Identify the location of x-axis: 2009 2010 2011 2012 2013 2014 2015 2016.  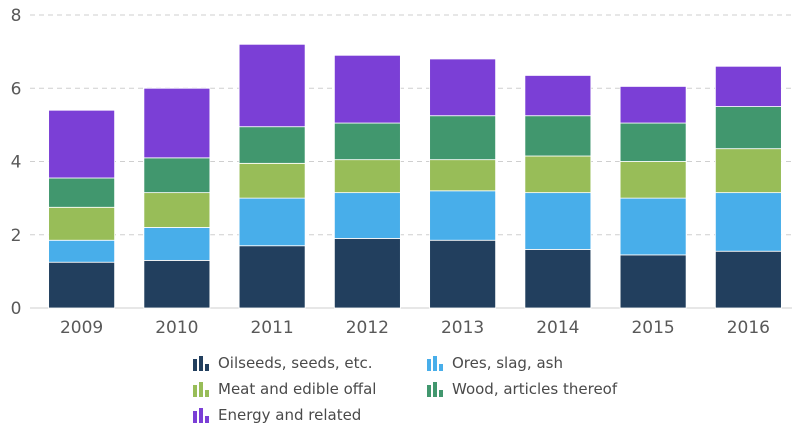
(415, 328).